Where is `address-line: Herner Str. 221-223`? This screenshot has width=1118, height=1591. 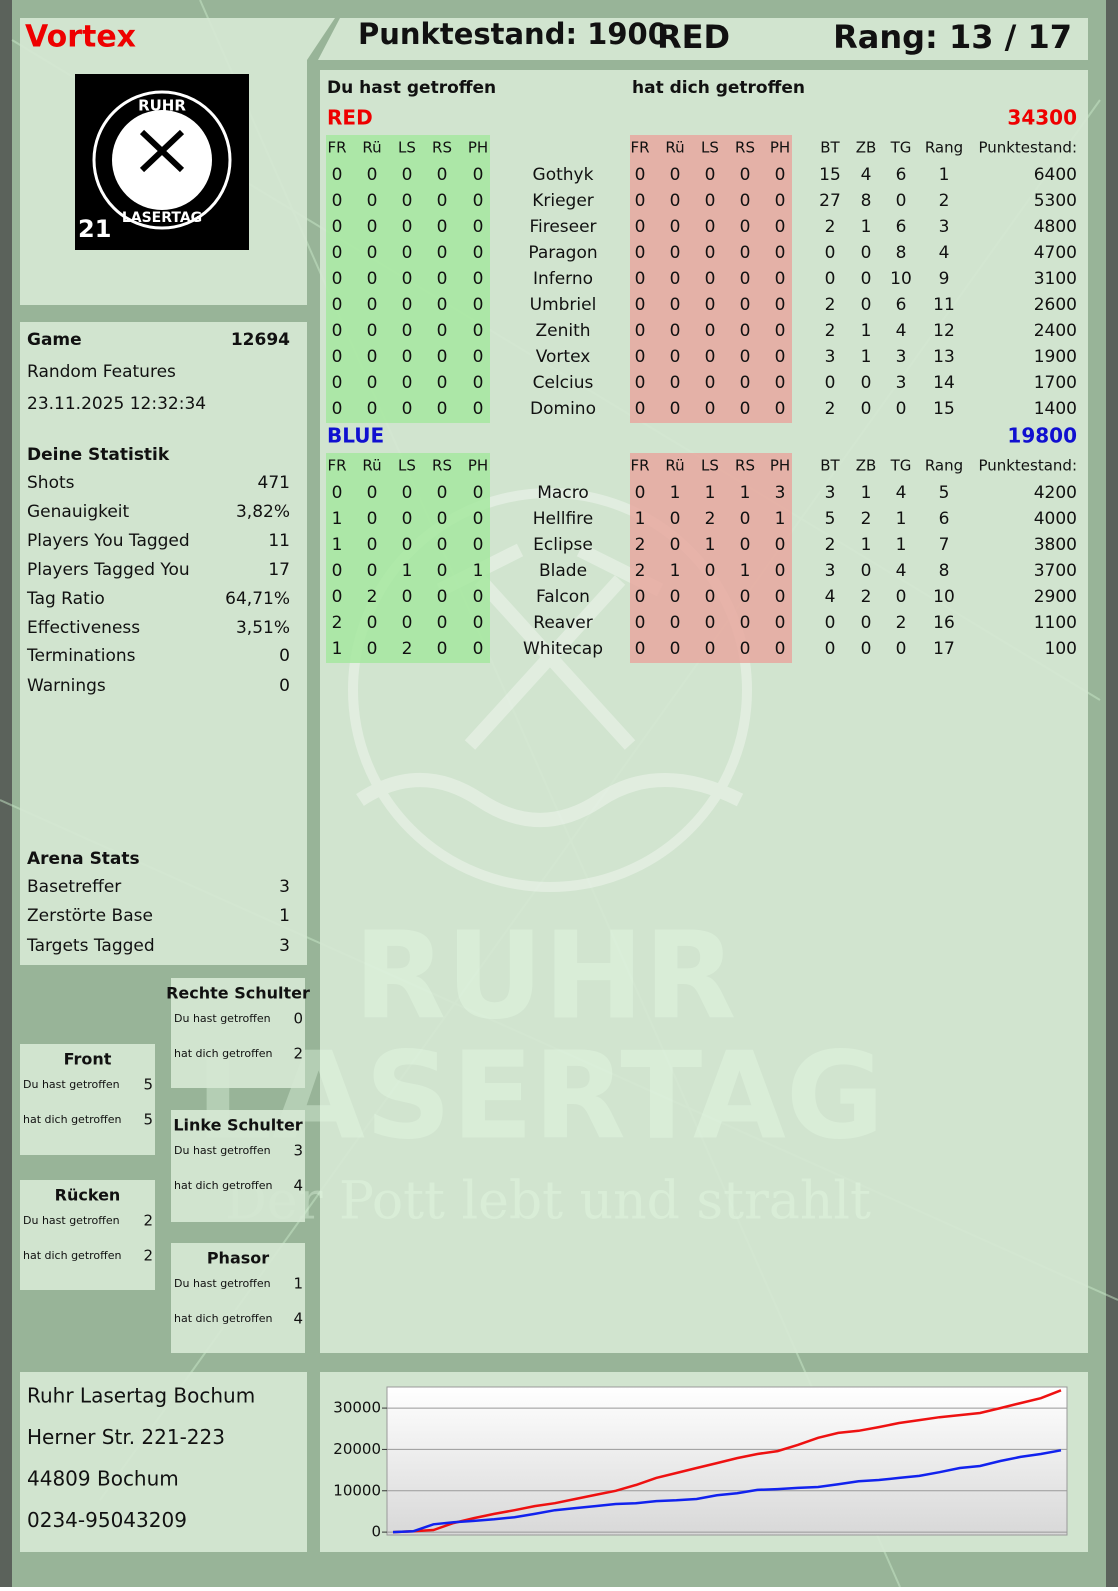
address-line: Herner Str. 221-223 is located at coordinates (126, 1437).